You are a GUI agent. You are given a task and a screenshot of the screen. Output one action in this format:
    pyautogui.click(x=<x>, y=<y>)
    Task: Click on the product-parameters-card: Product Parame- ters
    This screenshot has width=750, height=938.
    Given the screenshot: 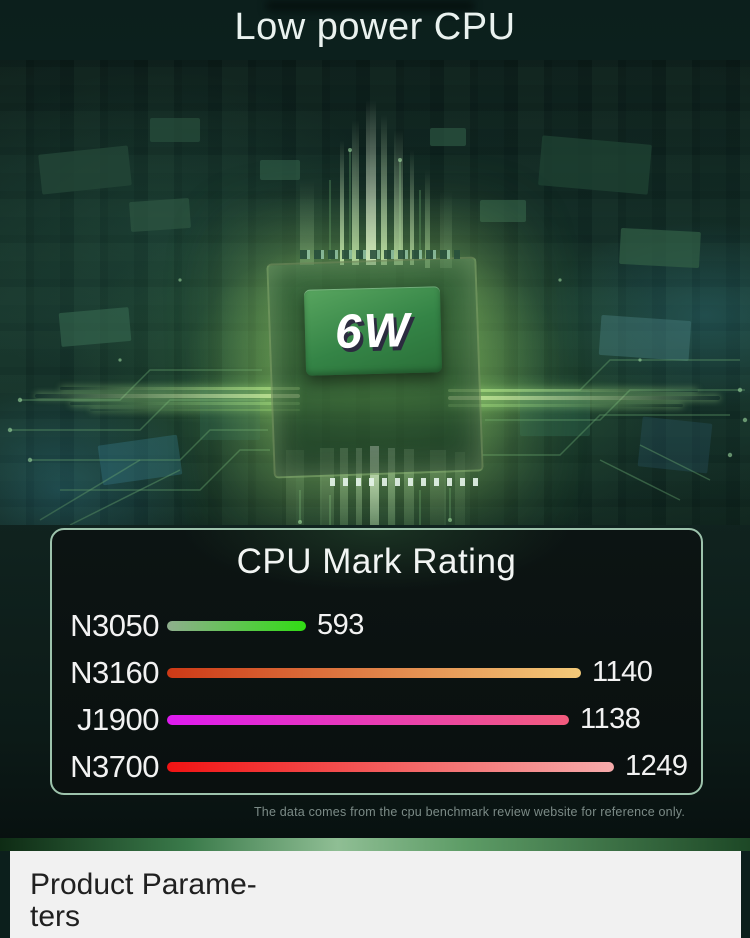 What is the action you would take?
    pyautogui.click(x=375, y=894)
    